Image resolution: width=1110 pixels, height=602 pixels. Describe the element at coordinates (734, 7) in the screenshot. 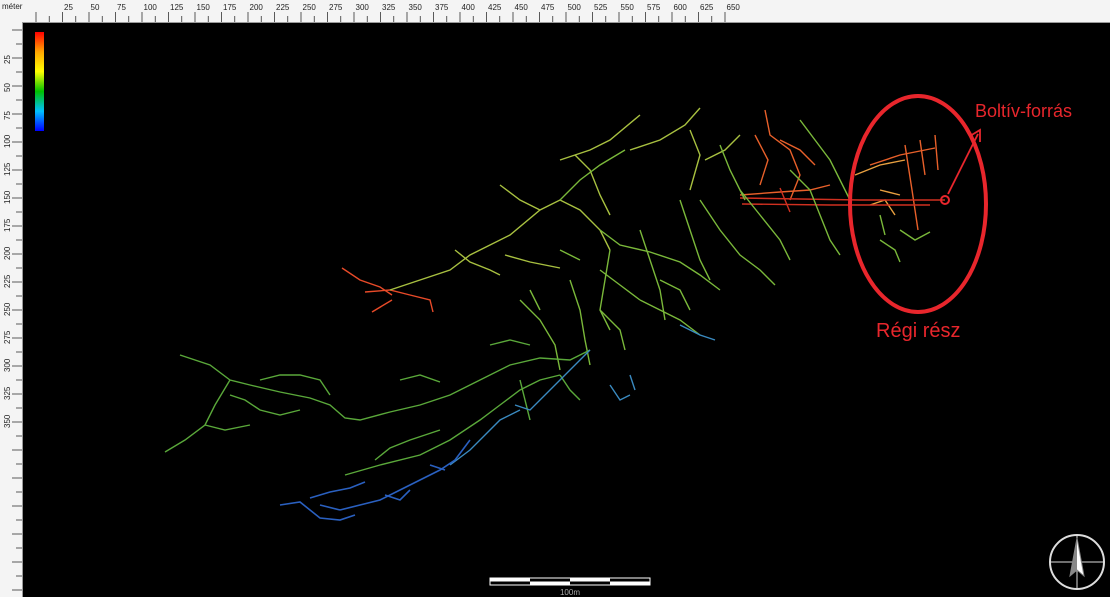

I see `ruler-x-label: 650` at that location.